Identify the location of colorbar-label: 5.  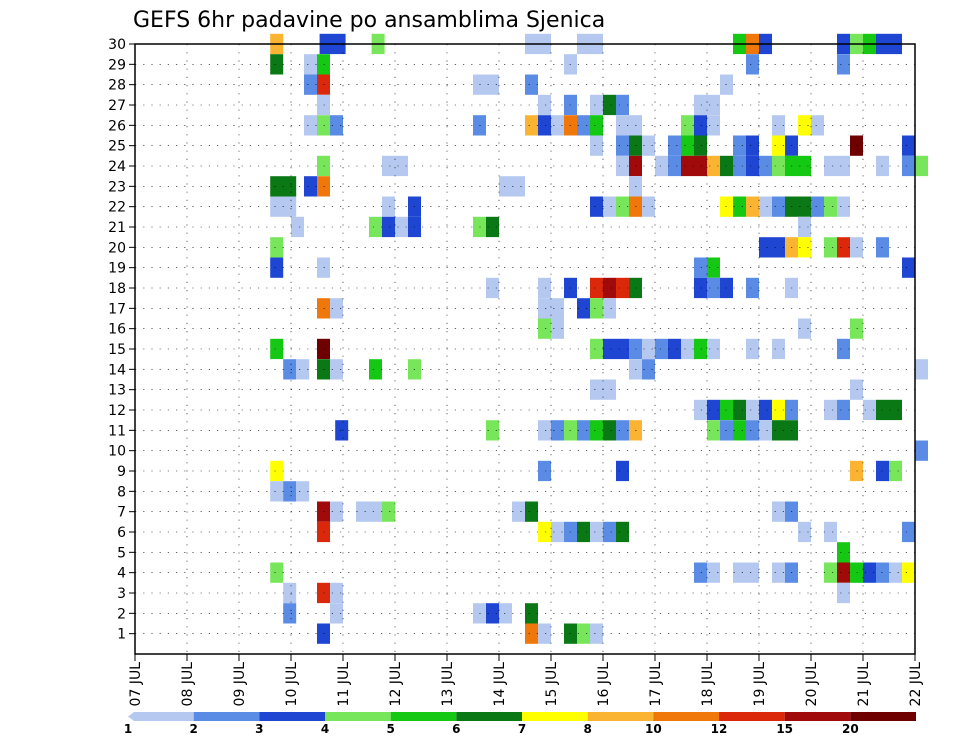
(390, 729).